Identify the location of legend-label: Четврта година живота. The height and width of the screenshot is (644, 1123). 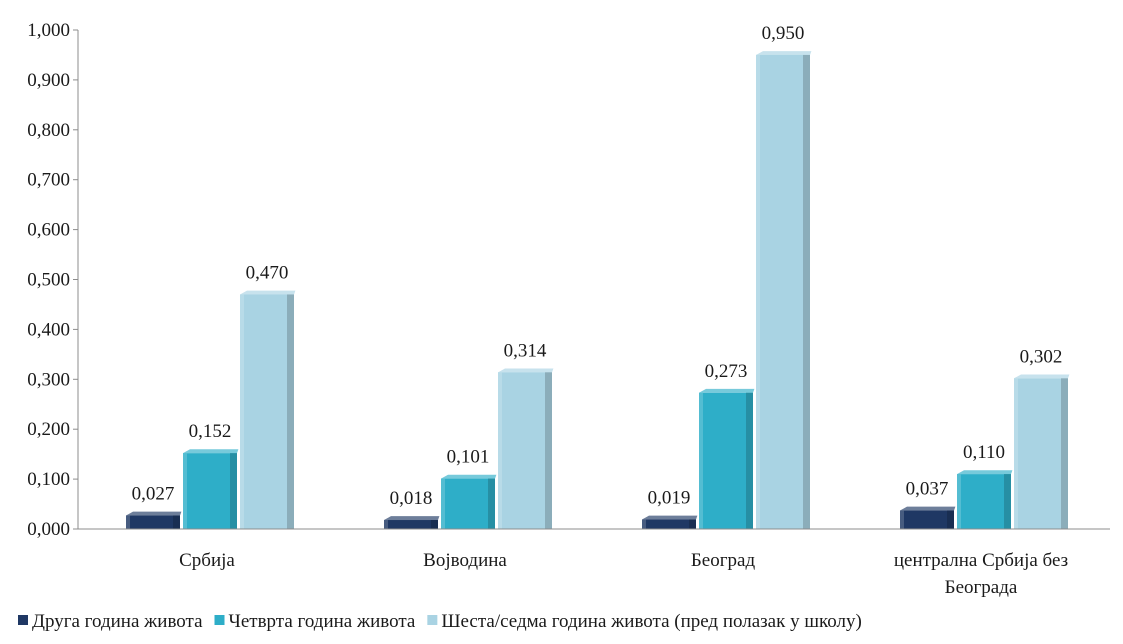
(322, 621).